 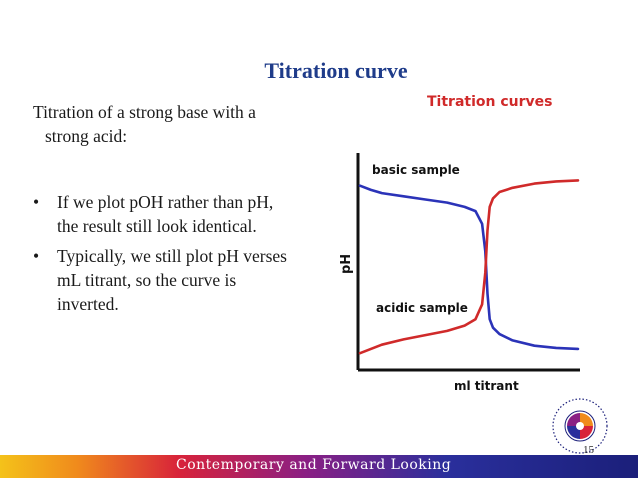 I want to click on series-label-basic: basic sample, so click(x=416, y=170).